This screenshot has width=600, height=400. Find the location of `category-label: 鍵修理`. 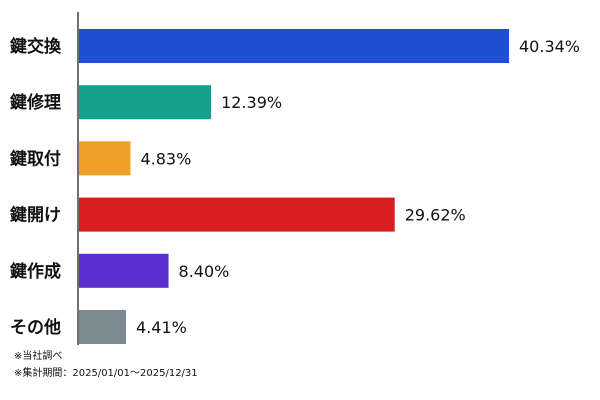

category-label: 鍵修理 is located at coordinates (35, 102).